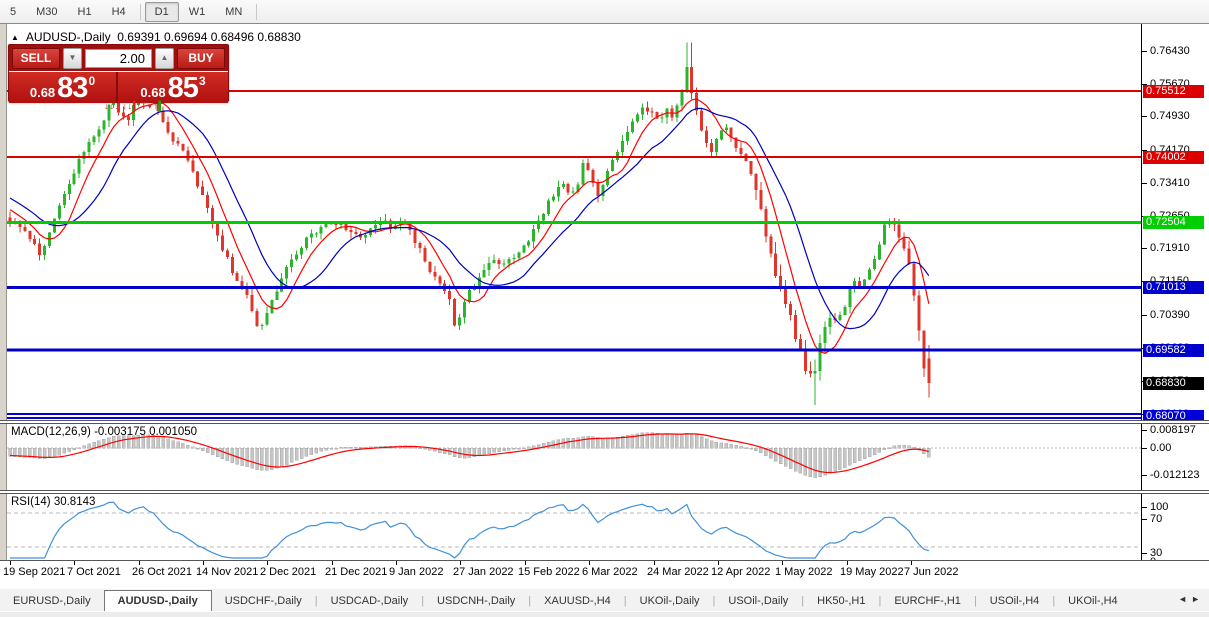 Image resolution: width=1209 pixels, height=617 pixels. I want to click on tab-eurusd-daily: EURUSD-,Daily, so click(52, 601).